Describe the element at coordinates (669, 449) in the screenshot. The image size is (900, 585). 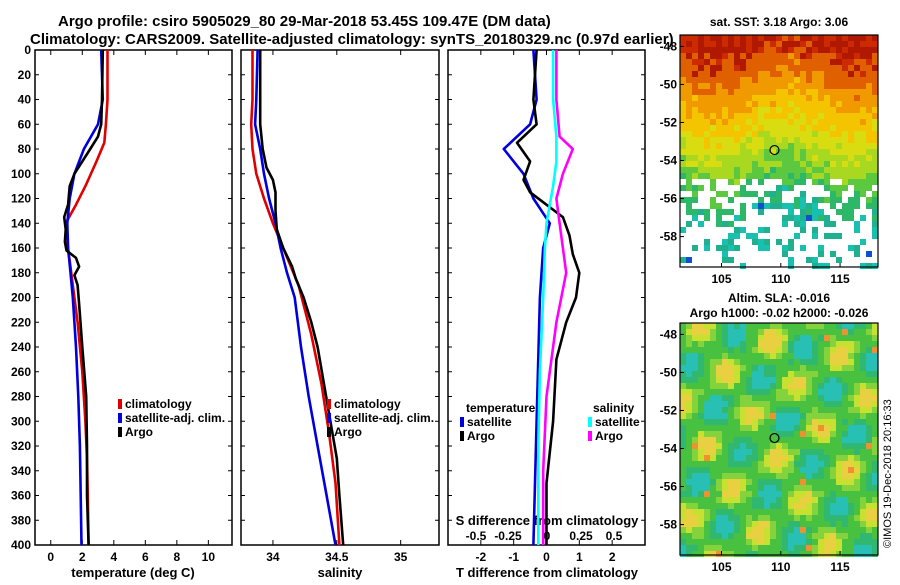
I see `map-y-tick-label: -54` at that location.